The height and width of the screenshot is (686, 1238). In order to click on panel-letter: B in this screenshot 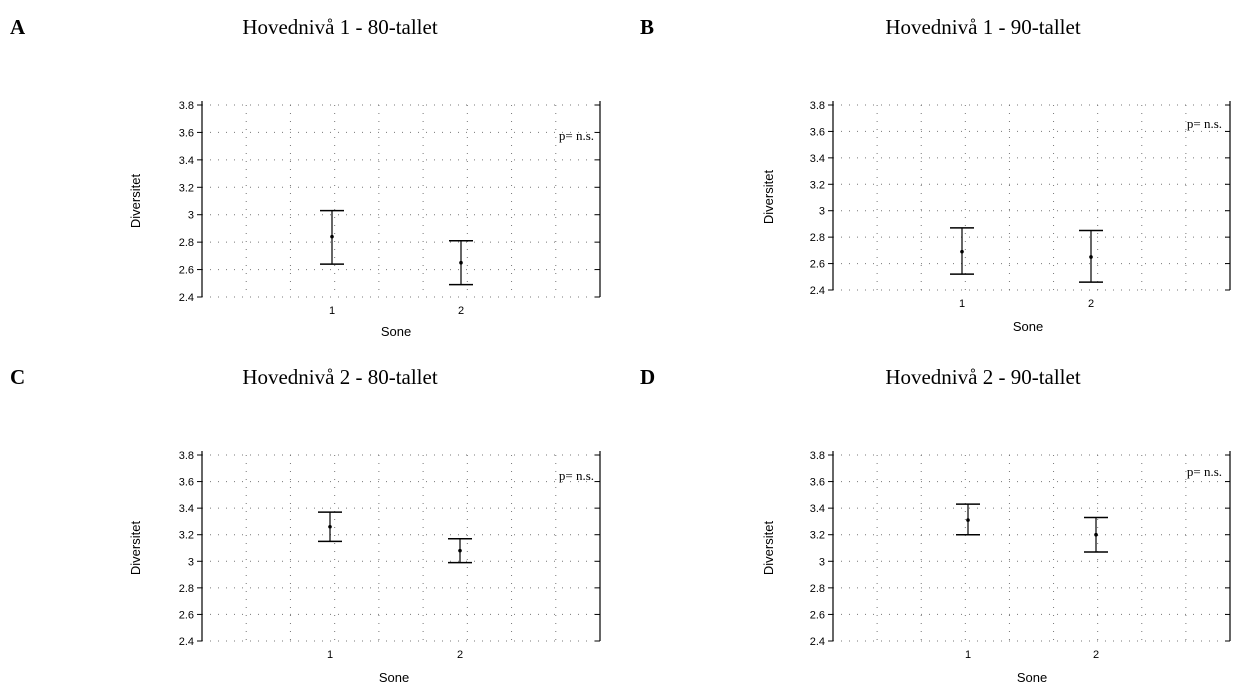, I will do `click(647, 27)`.